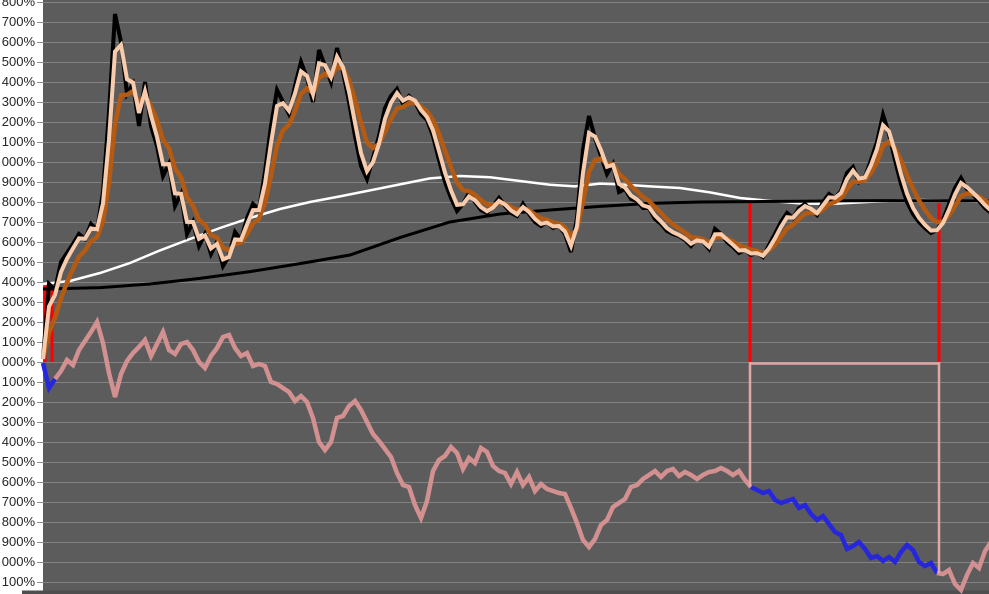 This screenshot has width=989, height=594. What do you see at coordinates (515, 245) in the screenshot?
I see `ma-long-line` at bounding box center [515, 245].